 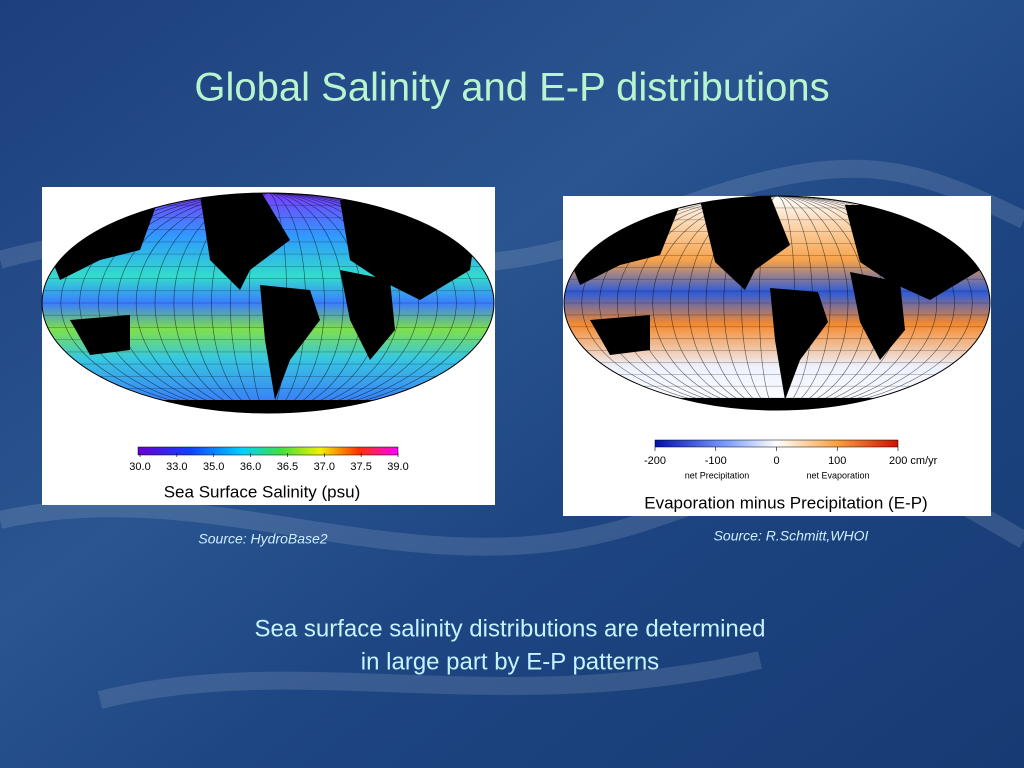 What do you see at coordinates (791, 536) in the screenshot?
I see `source-note: Source: R.Schmitt,WHOI` at bounding box center [791, 536].